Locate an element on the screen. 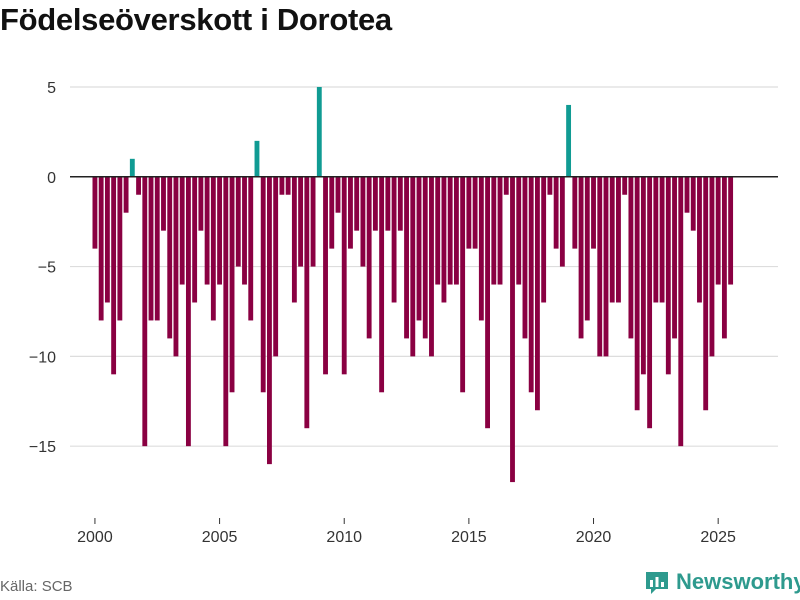 Image resolution: width=800 pixels, height=600 pixels. brand-name: Newsworthy is located at coordinates (738, 581).